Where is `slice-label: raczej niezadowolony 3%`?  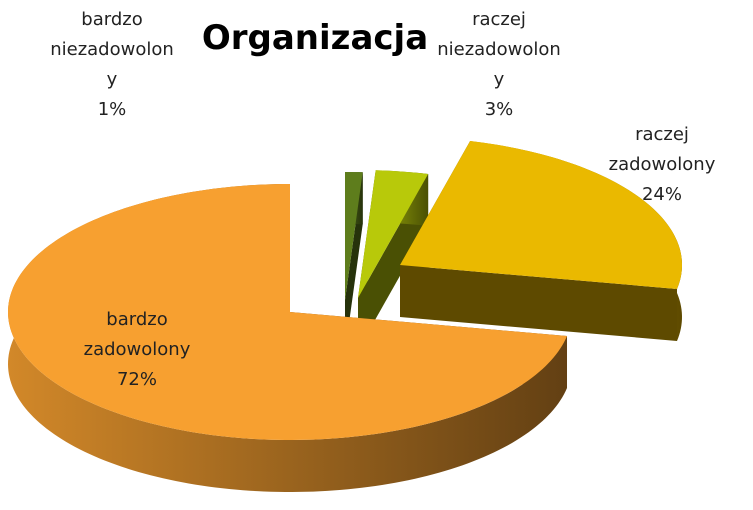 slice-label: raczej niezadowolony 3% is located at coordinates (499, 65).